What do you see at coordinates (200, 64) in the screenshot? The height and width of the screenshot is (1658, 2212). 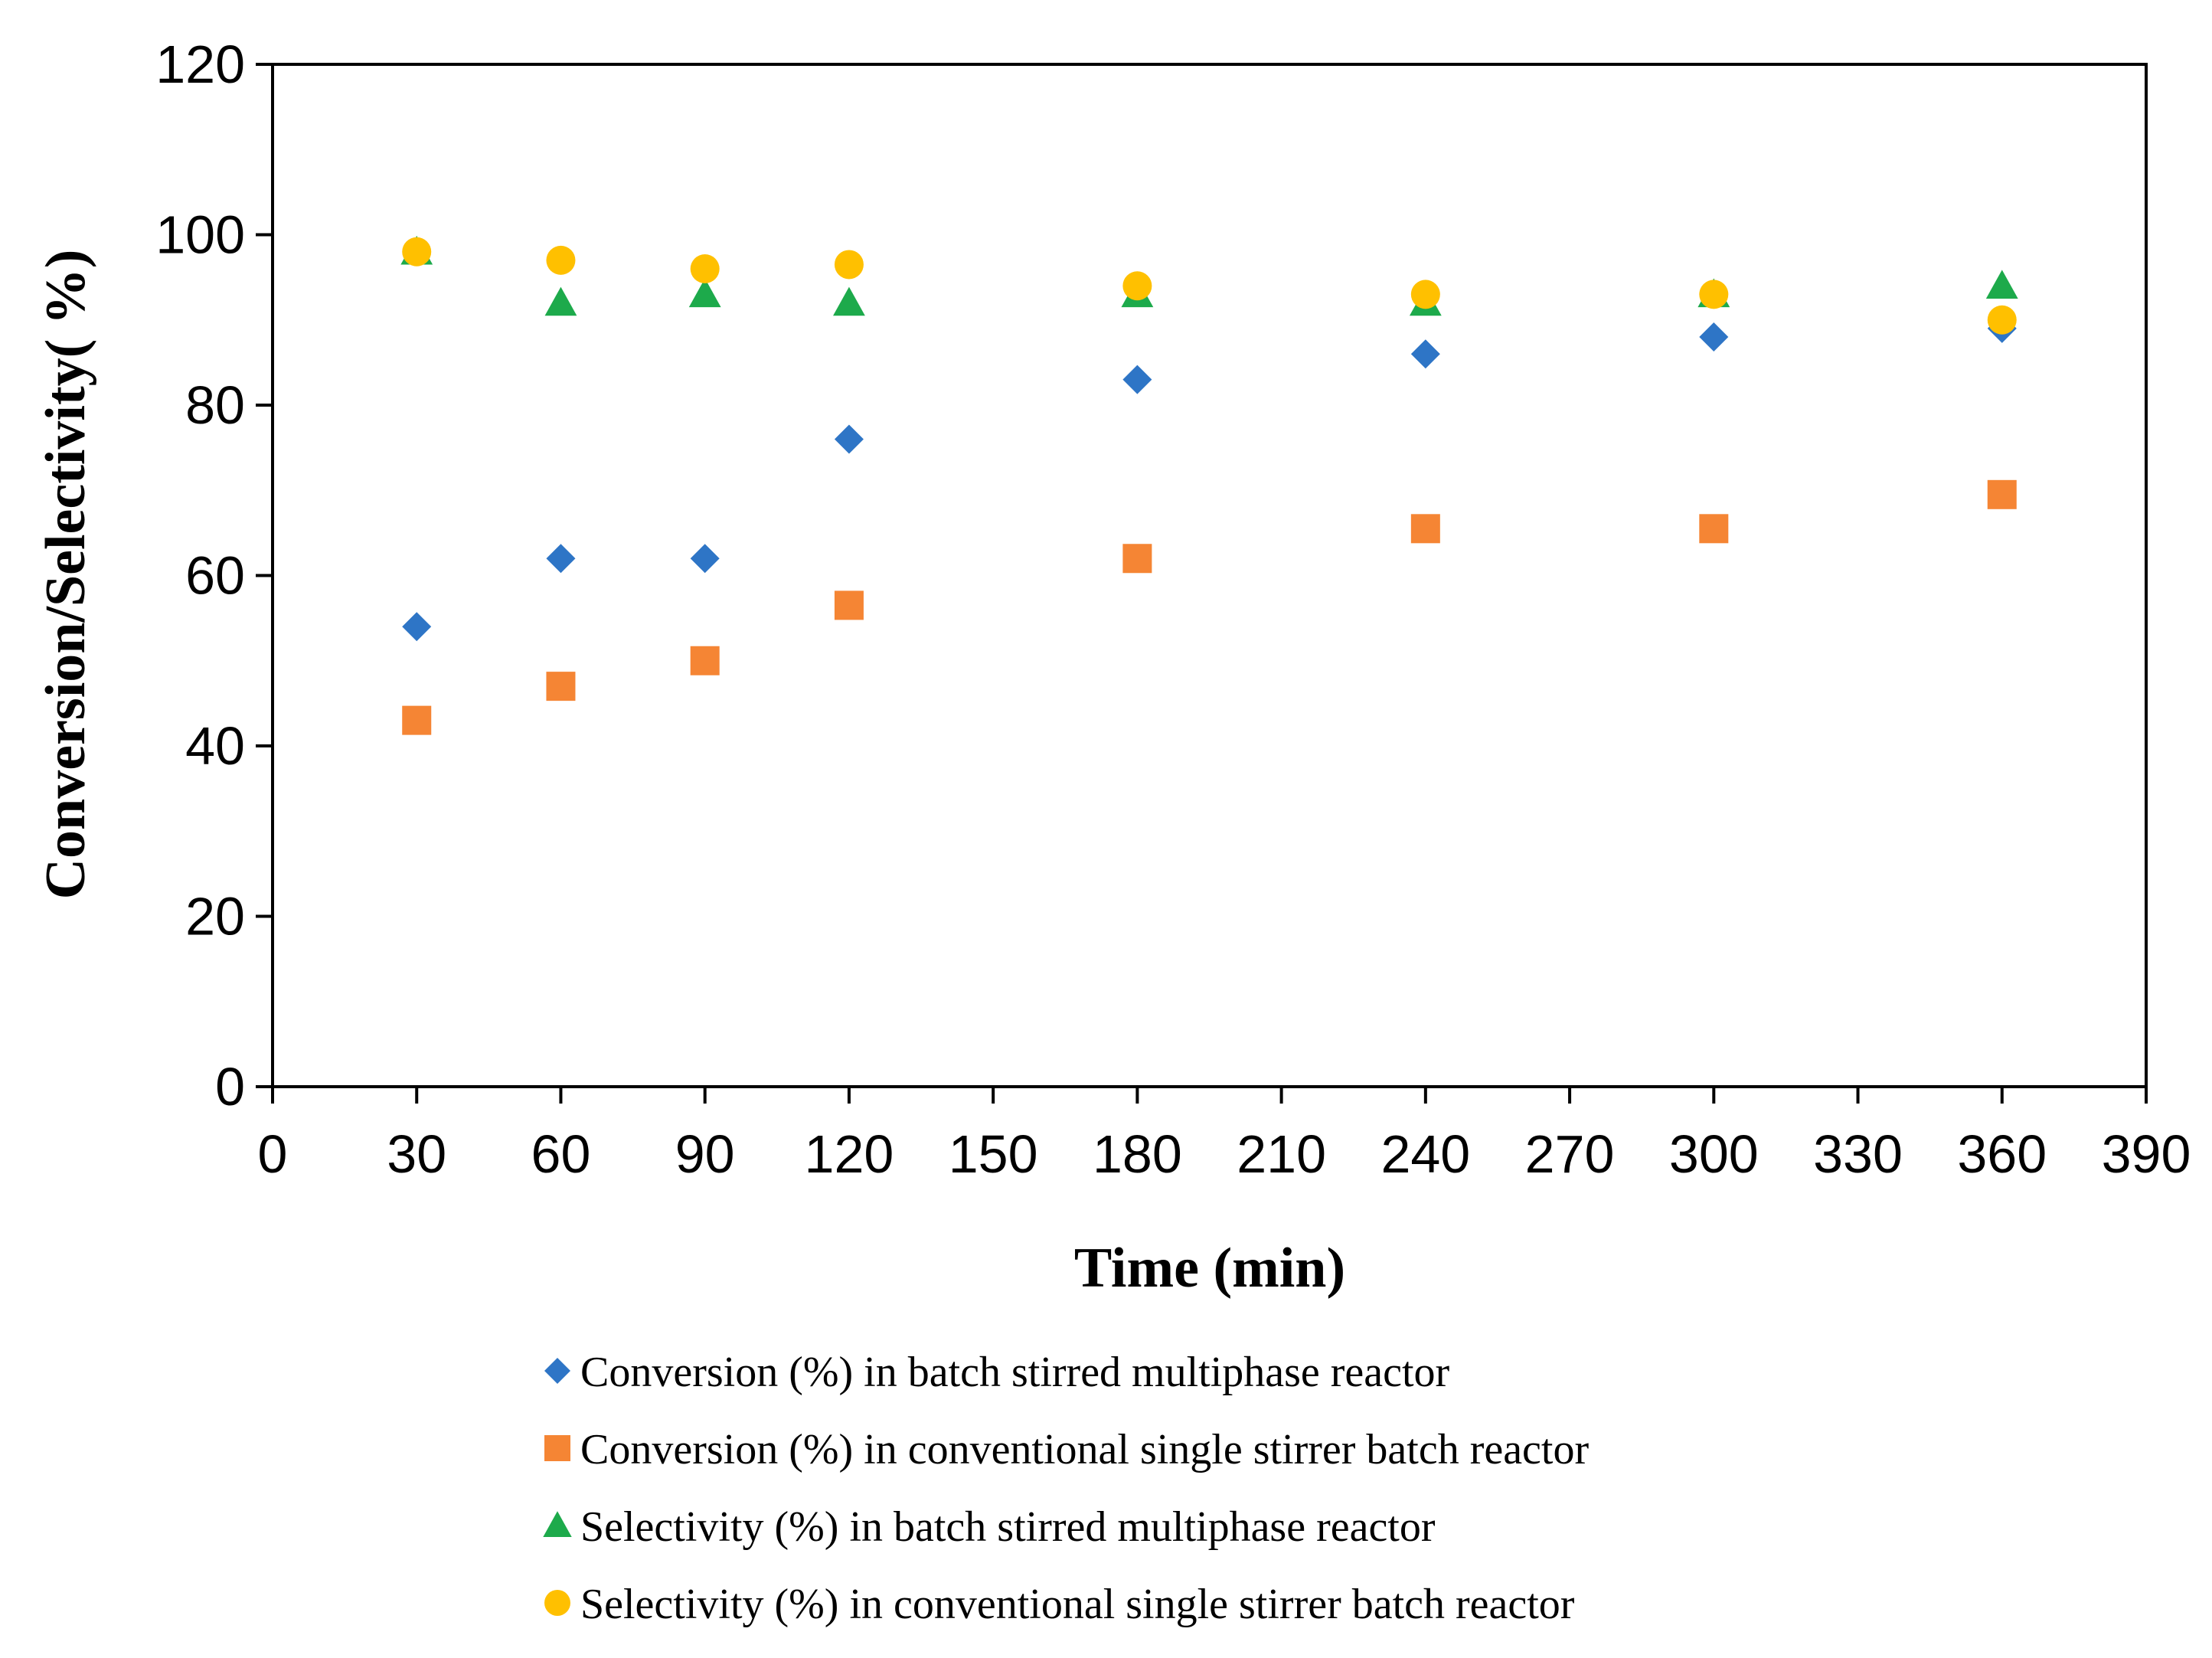 I see `y-tick-label: 120` at bounding box center [200, 64].